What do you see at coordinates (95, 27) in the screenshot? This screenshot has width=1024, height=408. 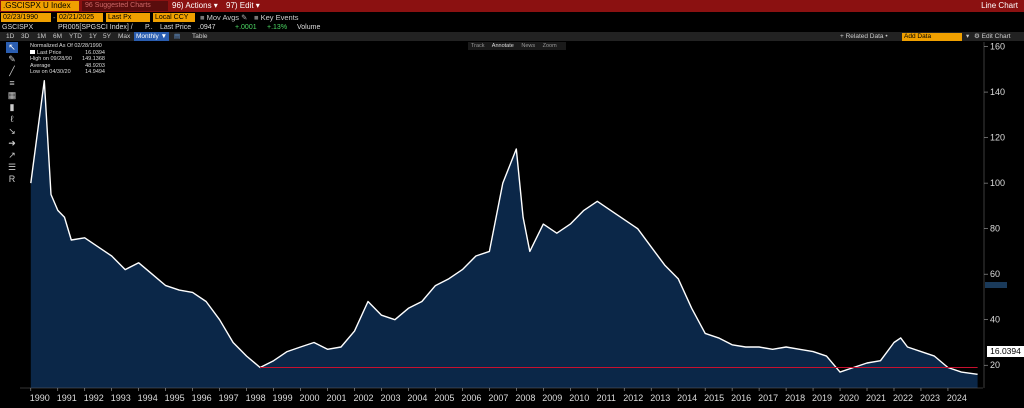 I see `series-desc: PR005[SPGSCI Index] /` at bounding box center [95, 27].